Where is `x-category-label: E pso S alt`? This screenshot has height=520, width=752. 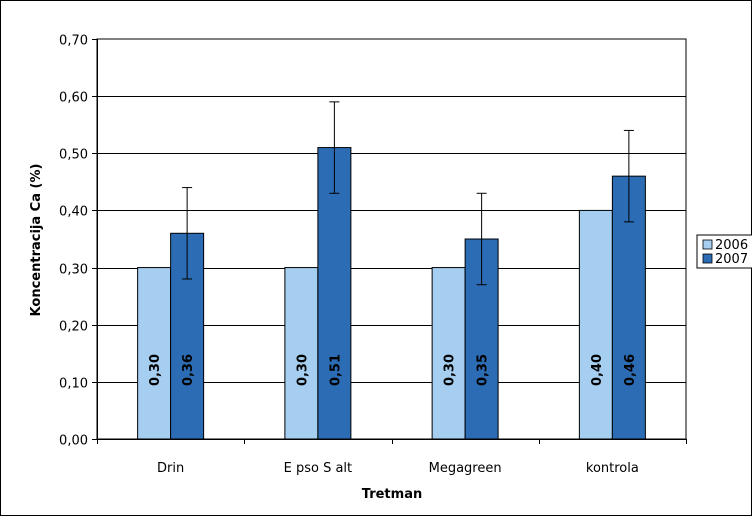 x-category-label: E pso S alt is located at coordinates (318, 468).